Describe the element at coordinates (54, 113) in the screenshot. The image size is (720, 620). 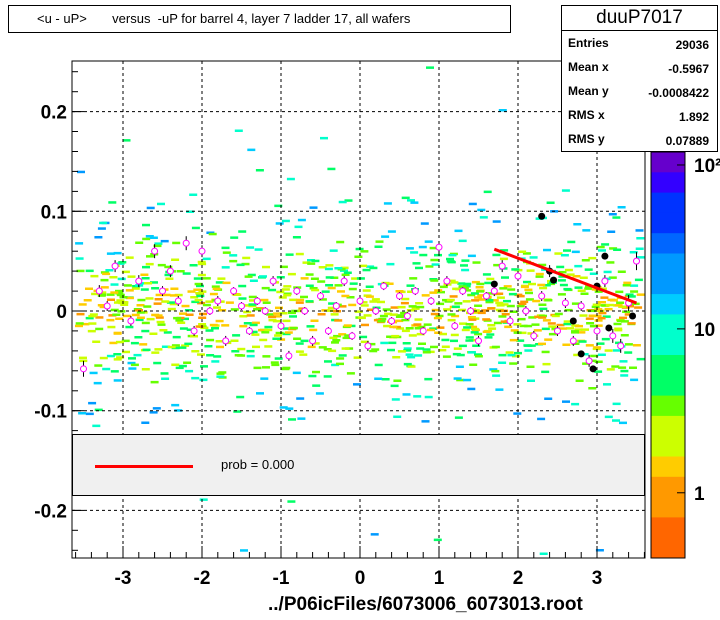
I see `y-tick-label: 0.2` at that location.